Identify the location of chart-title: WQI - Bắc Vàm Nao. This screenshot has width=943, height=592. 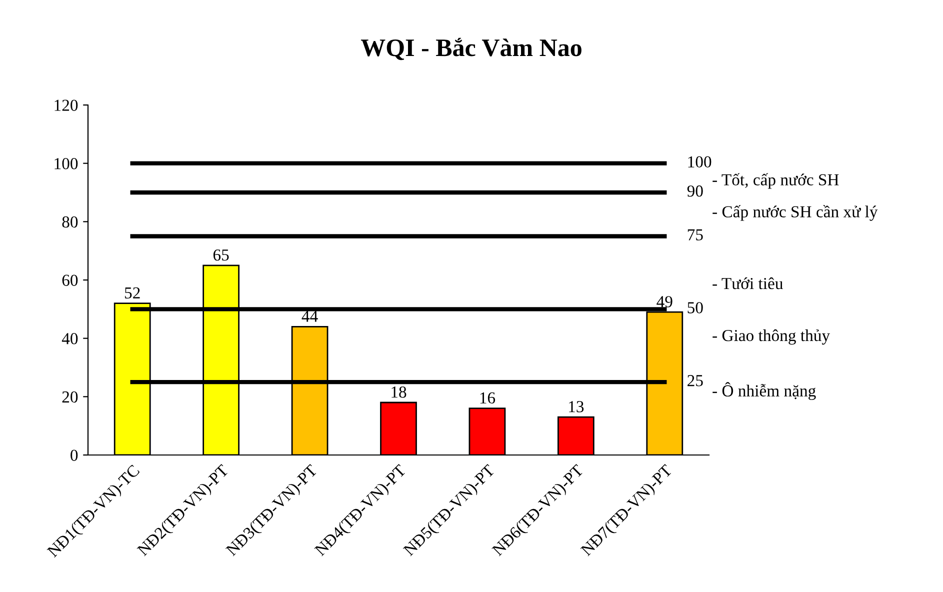
(471, 49).